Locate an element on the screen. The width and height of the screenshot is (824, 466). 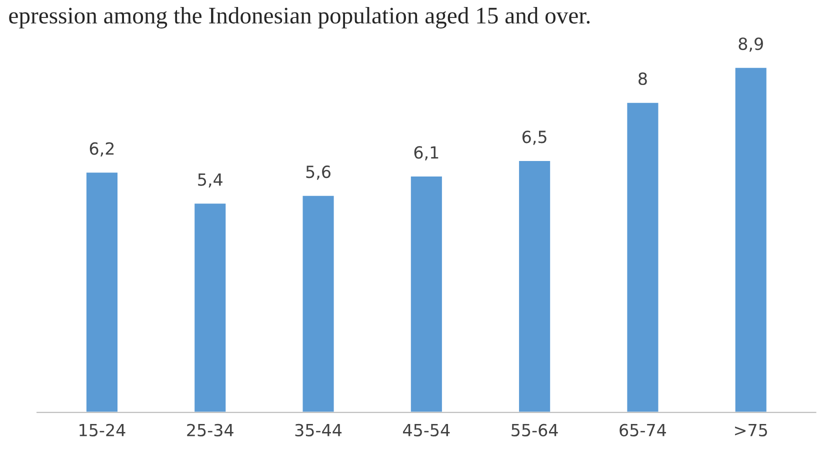
x-tick-label: 65-74 is located at coordinates (643, 430).